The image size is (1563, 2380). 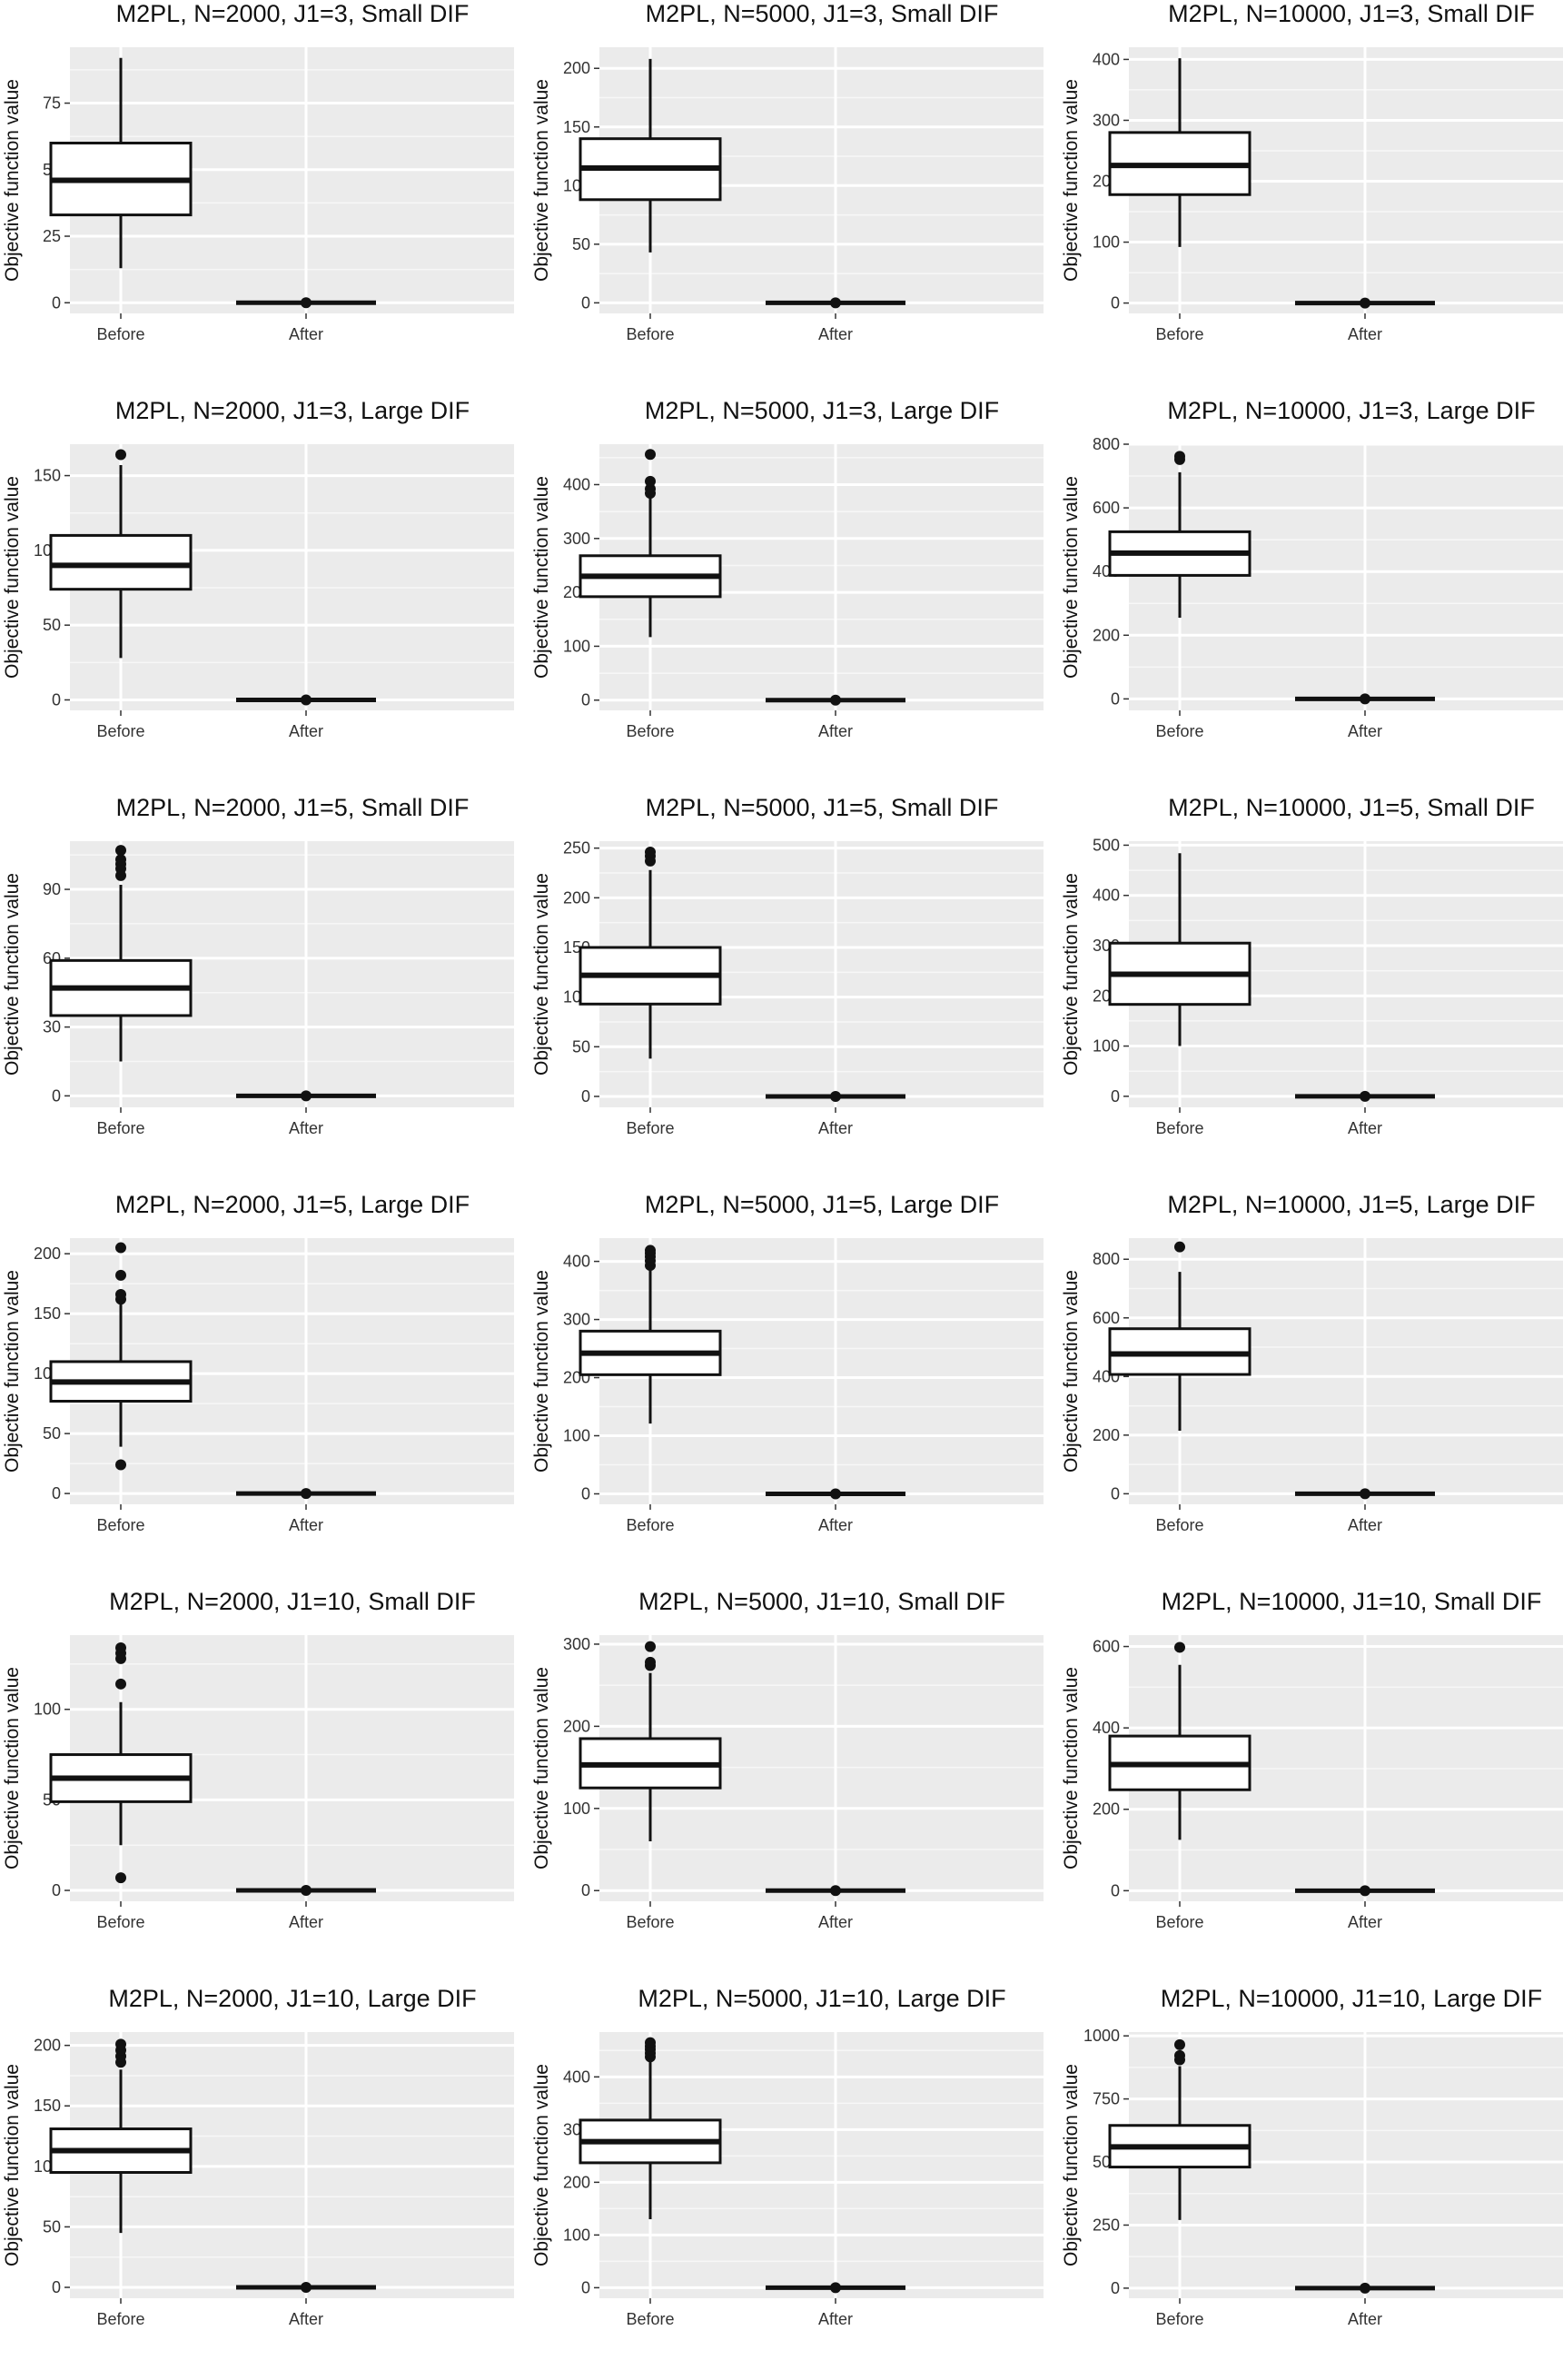 What do you see at coordinates (292, 1601) in the screenshot?
I see `chart-title: M2PL, N=2000, J1=10, Small DIF` at bounding box center [292, 1601].